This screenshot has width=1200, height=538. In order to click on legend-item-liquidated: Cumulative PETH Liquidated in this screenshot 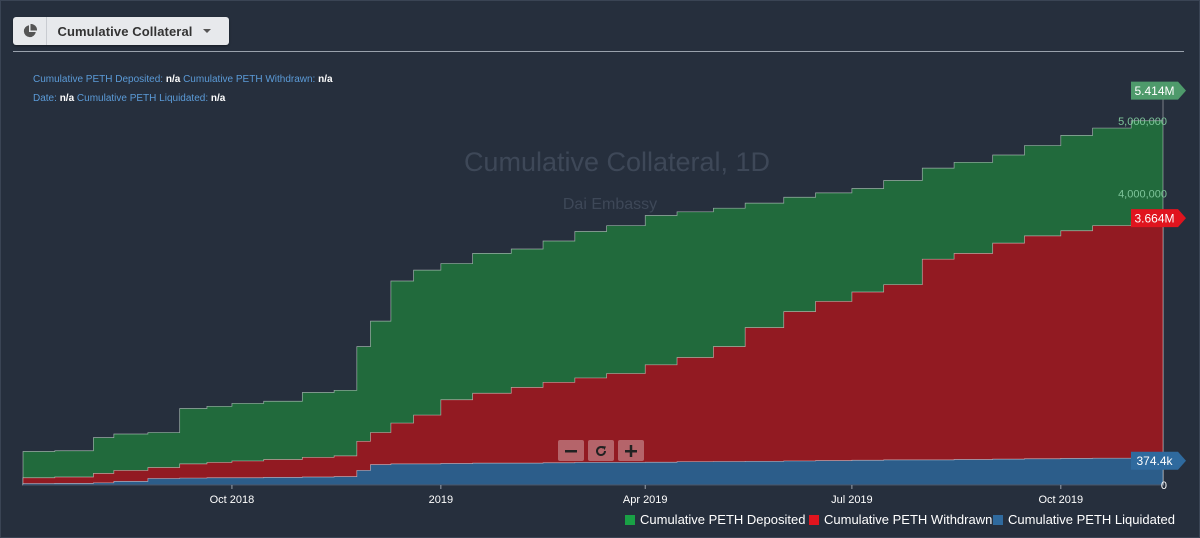, I will do `click(1084, 519)`.